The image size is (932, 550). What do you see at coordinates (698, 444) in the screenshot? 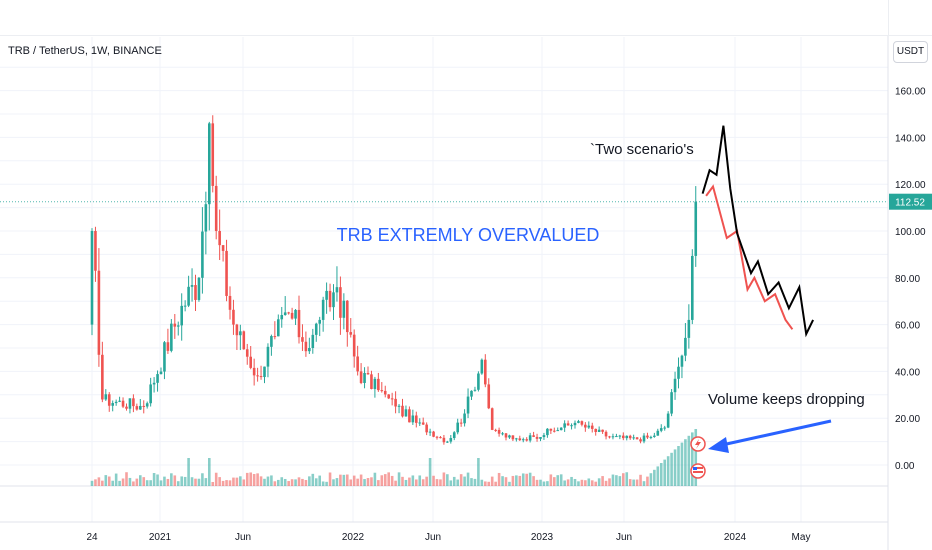
I see `flash-event-icon` at bounding box center [698, 444].